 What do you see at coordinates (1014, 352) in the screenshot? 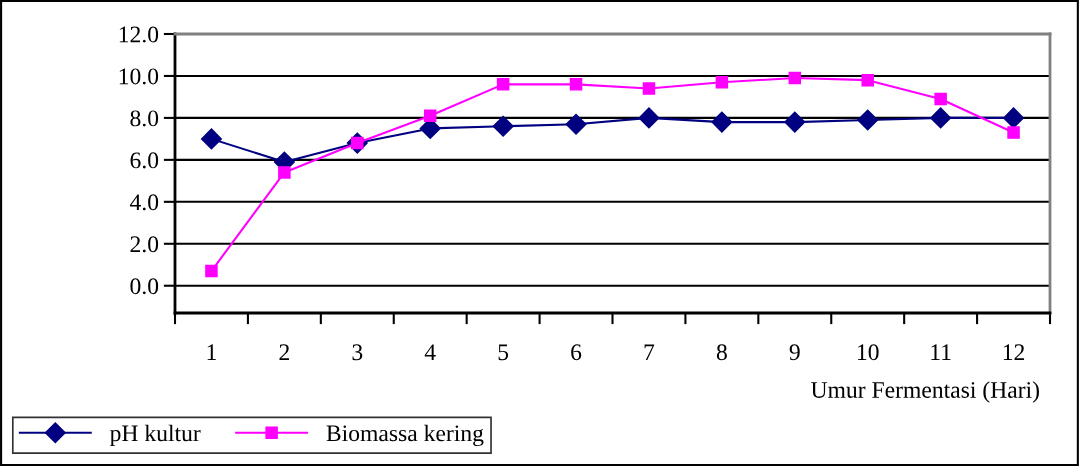
I see `x-tick-label: 12` at bounding box center [1014, 352].